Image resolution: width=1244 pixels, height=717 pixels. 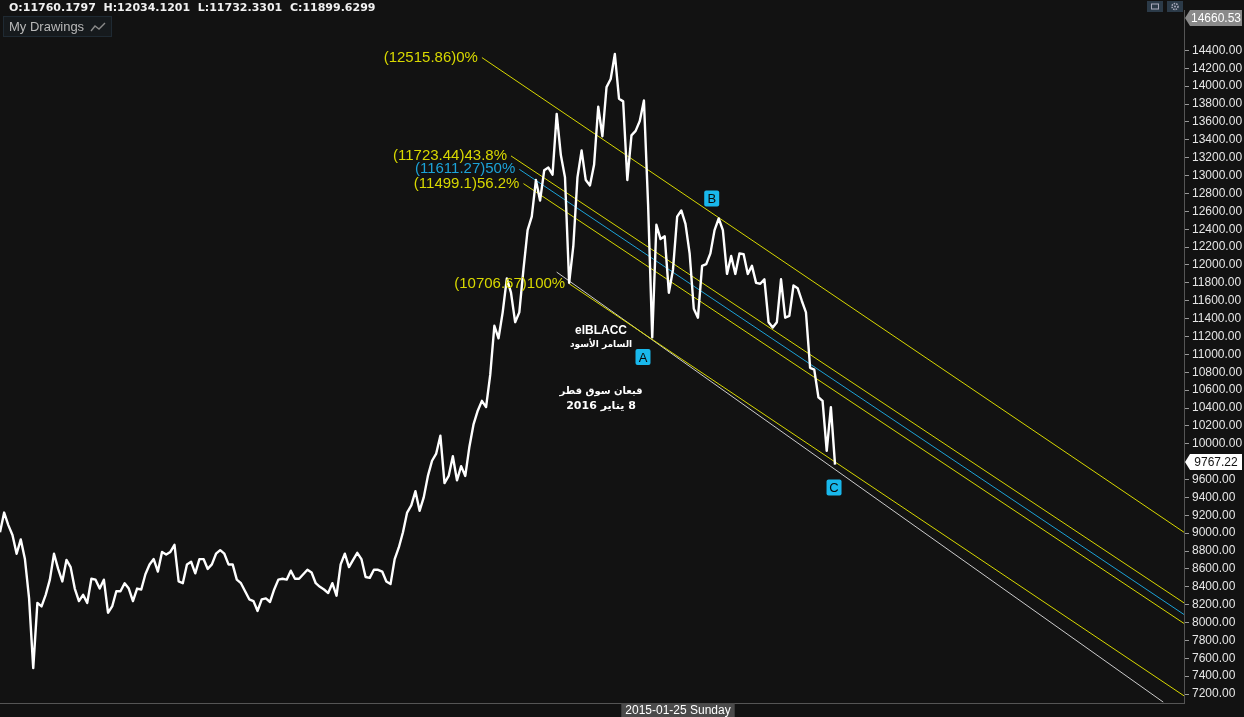 I want to click on annotation: My Drawings, so click(x=47, y=26).